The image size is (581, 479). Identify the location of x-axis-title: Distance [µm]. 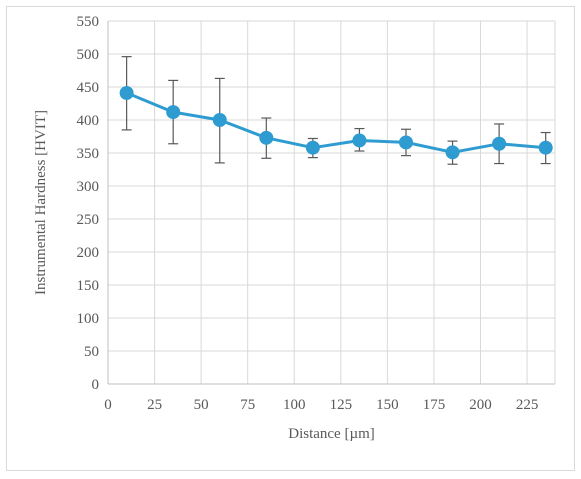
(331, 434).